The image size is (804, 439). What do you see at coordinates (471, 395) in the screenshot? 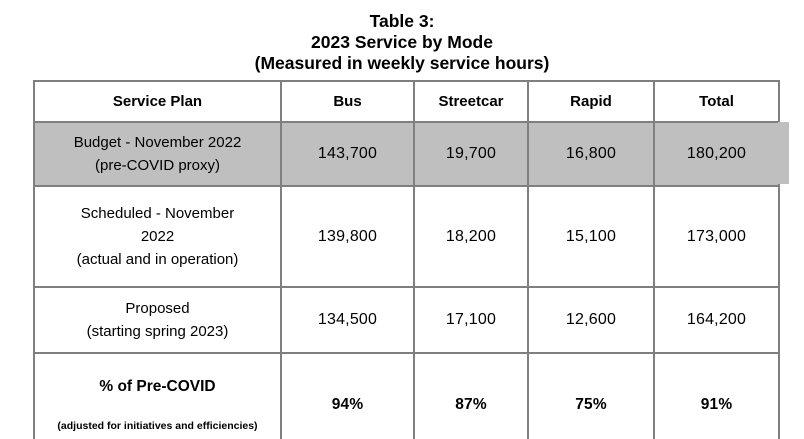
I see `cell-percent-streetcar: 87%` at bounding box center [471, 395].